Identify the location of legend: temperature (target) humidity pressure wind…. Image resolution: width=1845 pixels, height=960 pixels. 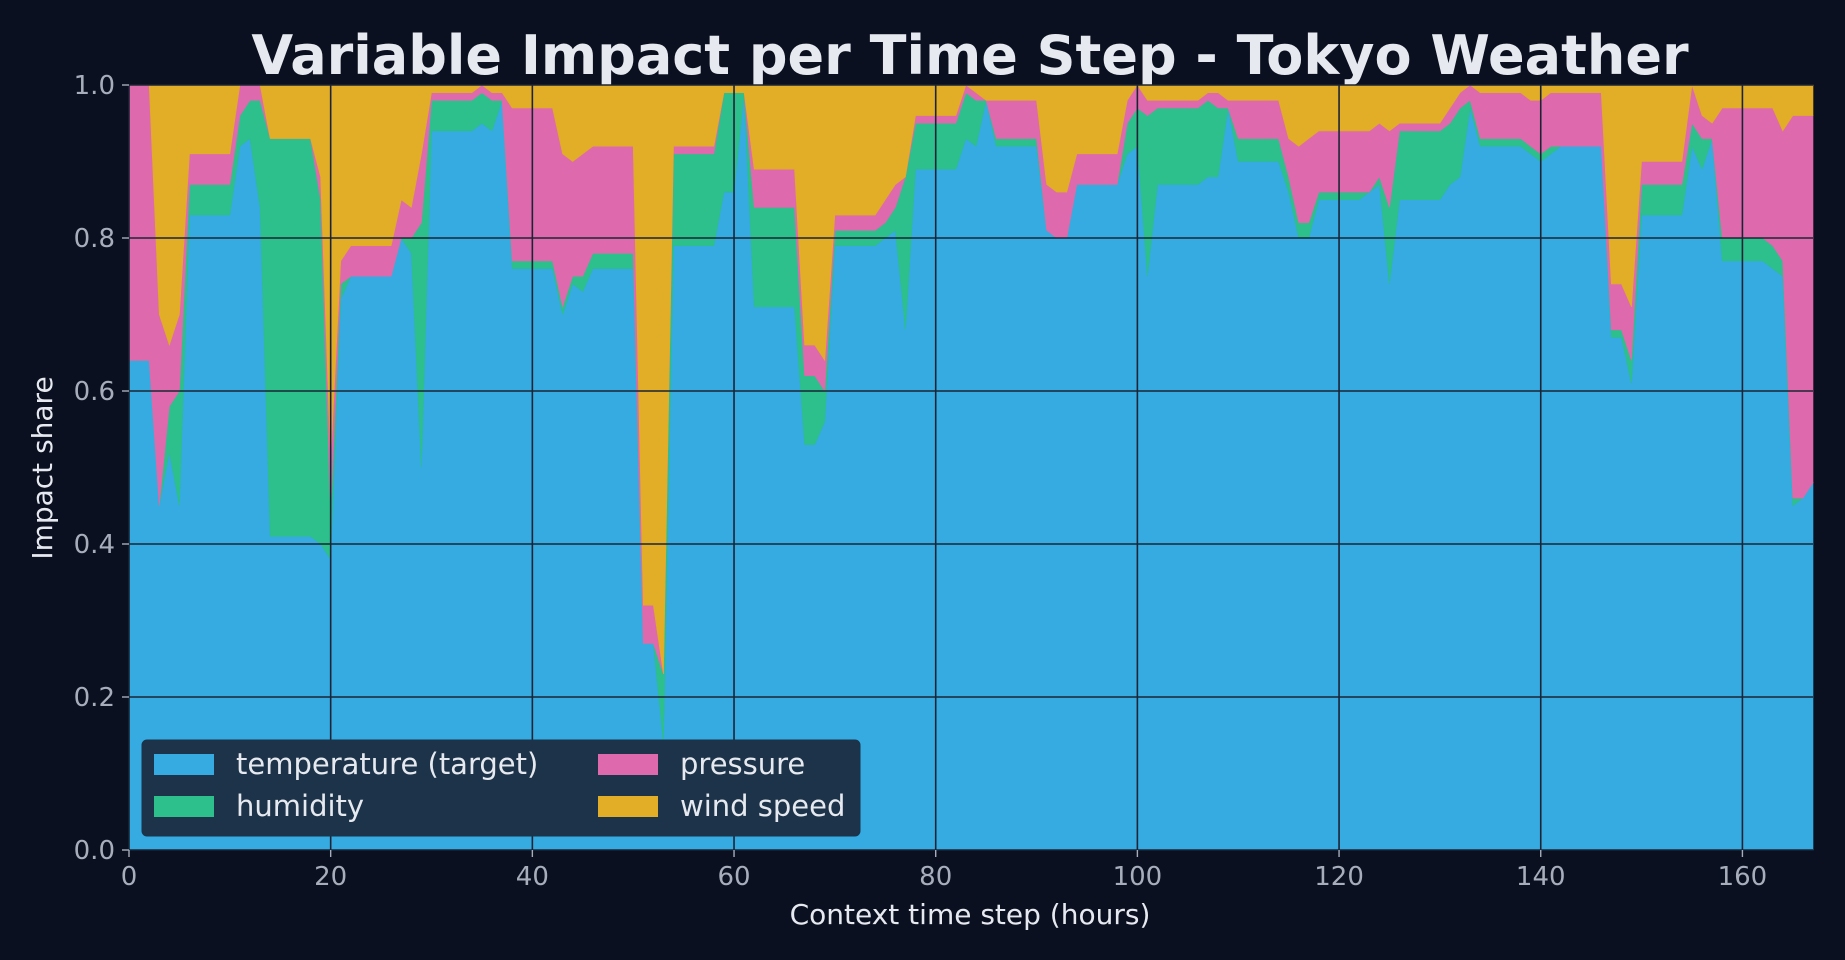
(501, 788).